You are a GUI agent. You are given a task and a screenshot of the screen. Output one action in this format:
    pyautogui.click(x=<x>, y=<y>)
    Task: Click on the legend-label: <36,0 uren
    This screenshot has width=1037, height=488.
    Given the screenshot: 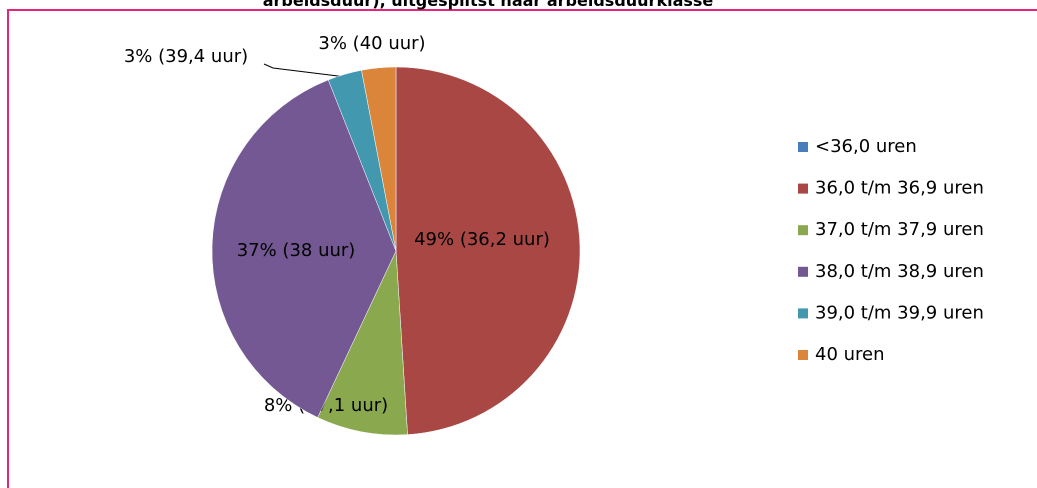 What is the action you would take?
    pyautogui.click(x=866, y=146)
    